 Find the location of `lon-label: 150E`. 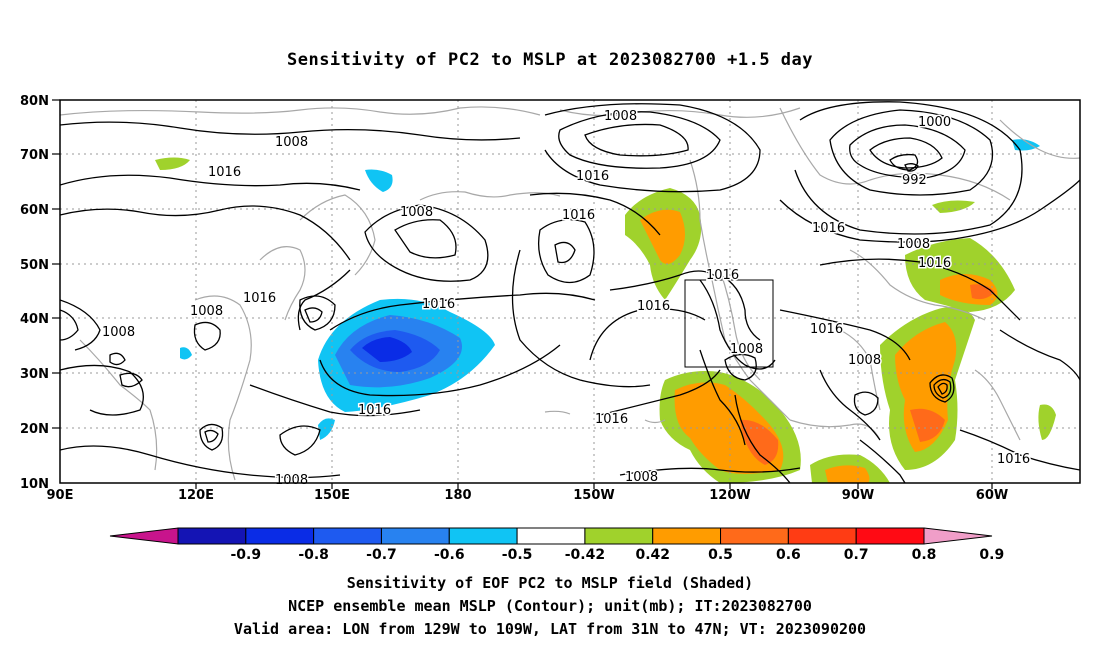

lon-label: 150E is located at coordinates (332, 495).